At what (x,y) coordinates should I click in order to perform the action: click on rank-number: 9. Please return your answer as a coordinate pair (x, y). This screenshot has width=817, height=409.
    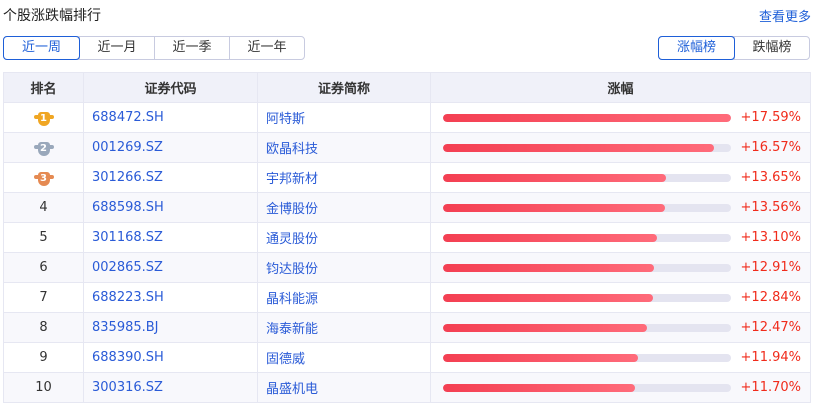
    Looking at the image, I should click on (43, 357).